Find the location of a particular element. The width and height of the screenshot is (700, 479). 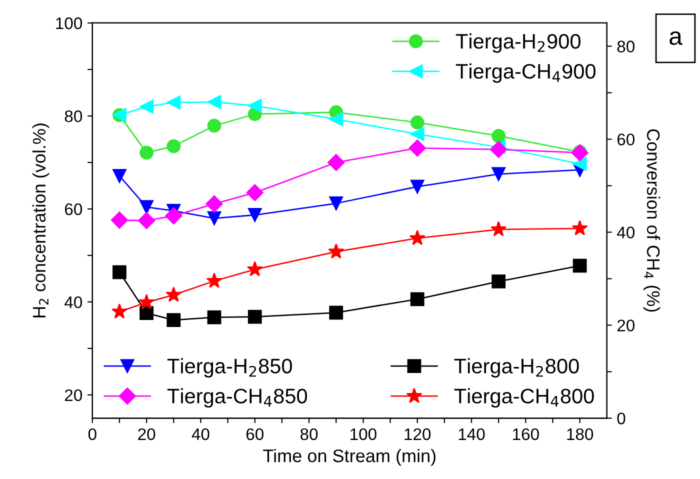

x-tick-label: 100 is located at coordinates (363, 434).